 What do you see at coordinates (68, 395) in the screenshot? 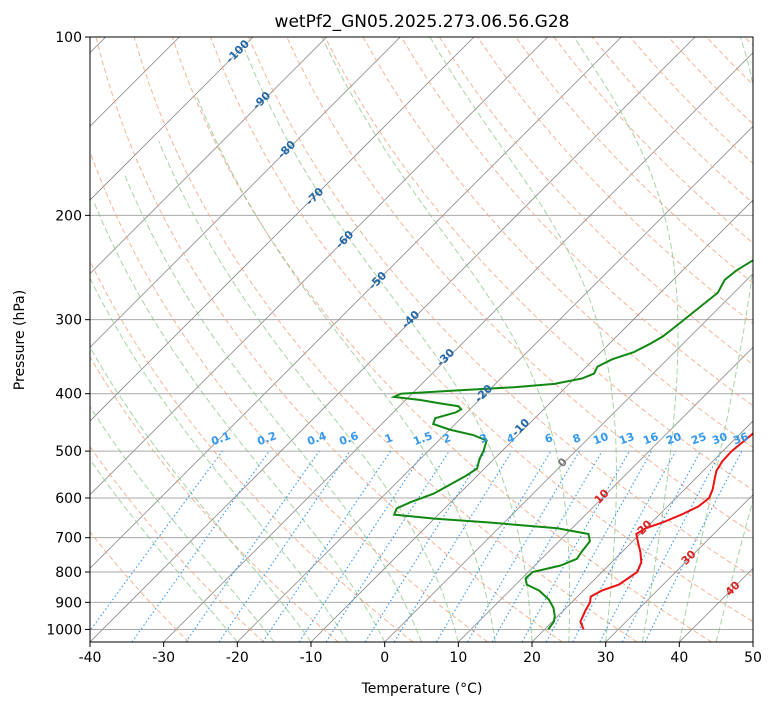
I see `y-tick-label: 400` at bounding box center [68, 395].